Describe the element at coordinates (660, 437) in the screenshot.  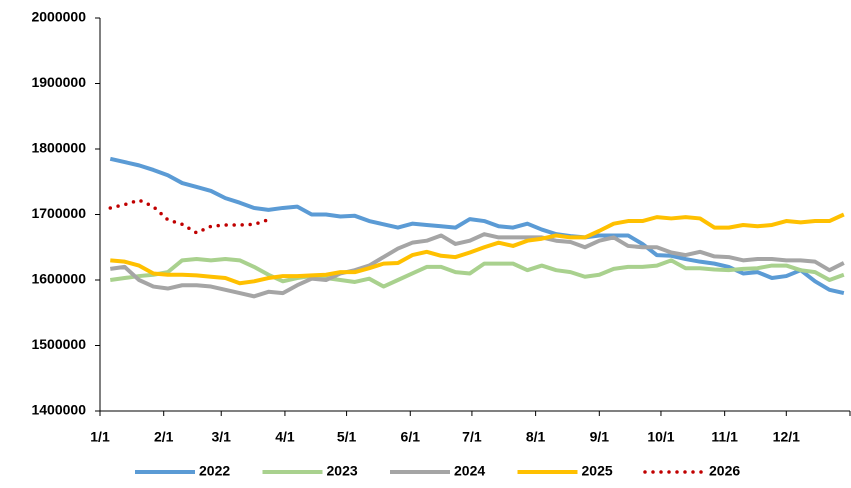
I see `x-tick-label: 10/1` at that location.